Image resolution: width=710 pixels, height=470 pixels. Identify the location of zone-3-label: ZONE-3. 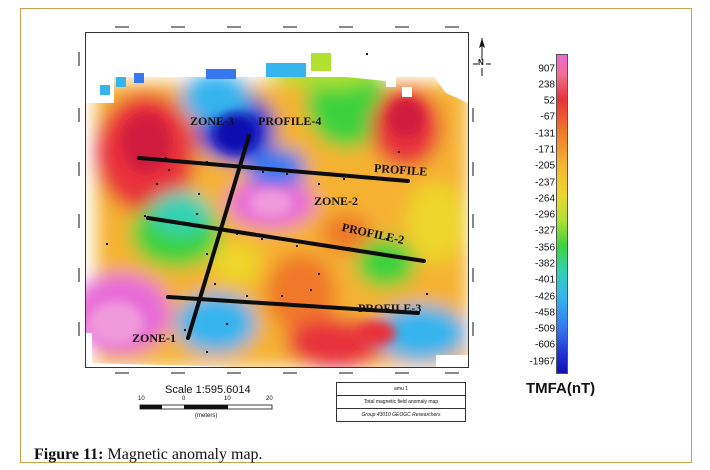
(212, 121).